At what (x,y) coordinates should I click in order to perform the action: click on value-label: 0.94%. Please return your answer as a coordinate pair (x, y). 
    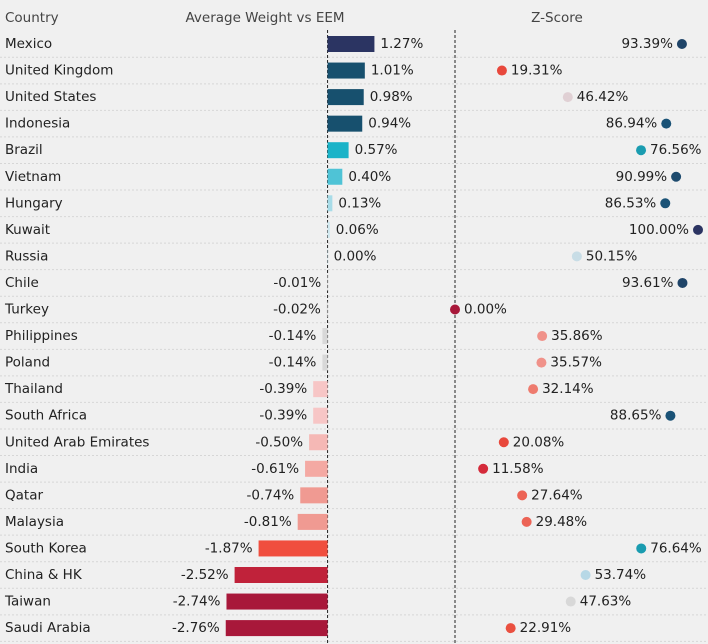
    Looking at the image, I should click on (389, 124).